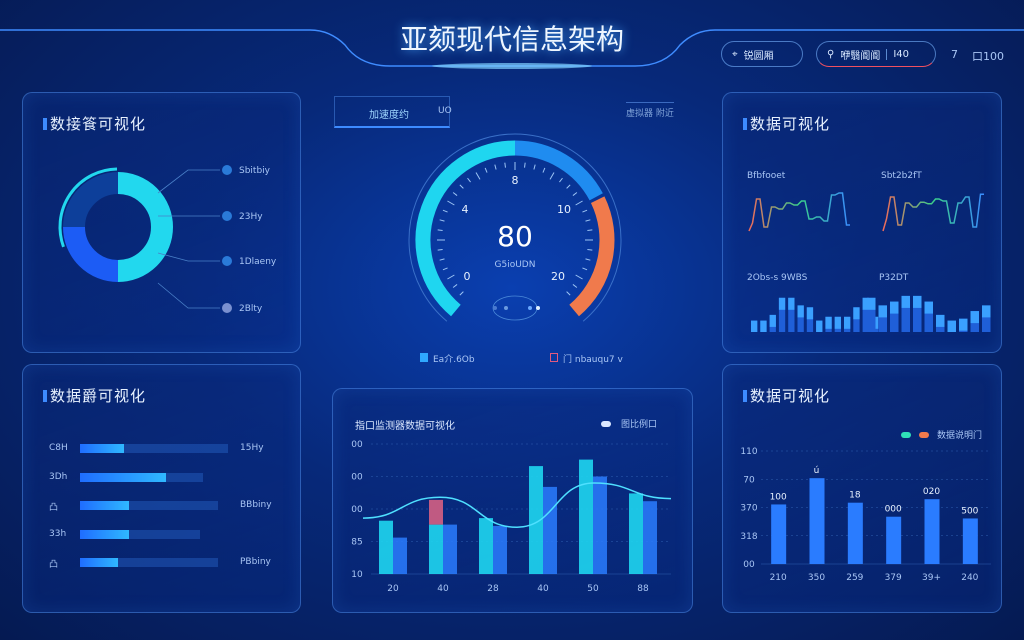  What do you see at coordinates (931, 492) in the screenshot?
I see `data-label: 020` at bounding box center [931, 492].